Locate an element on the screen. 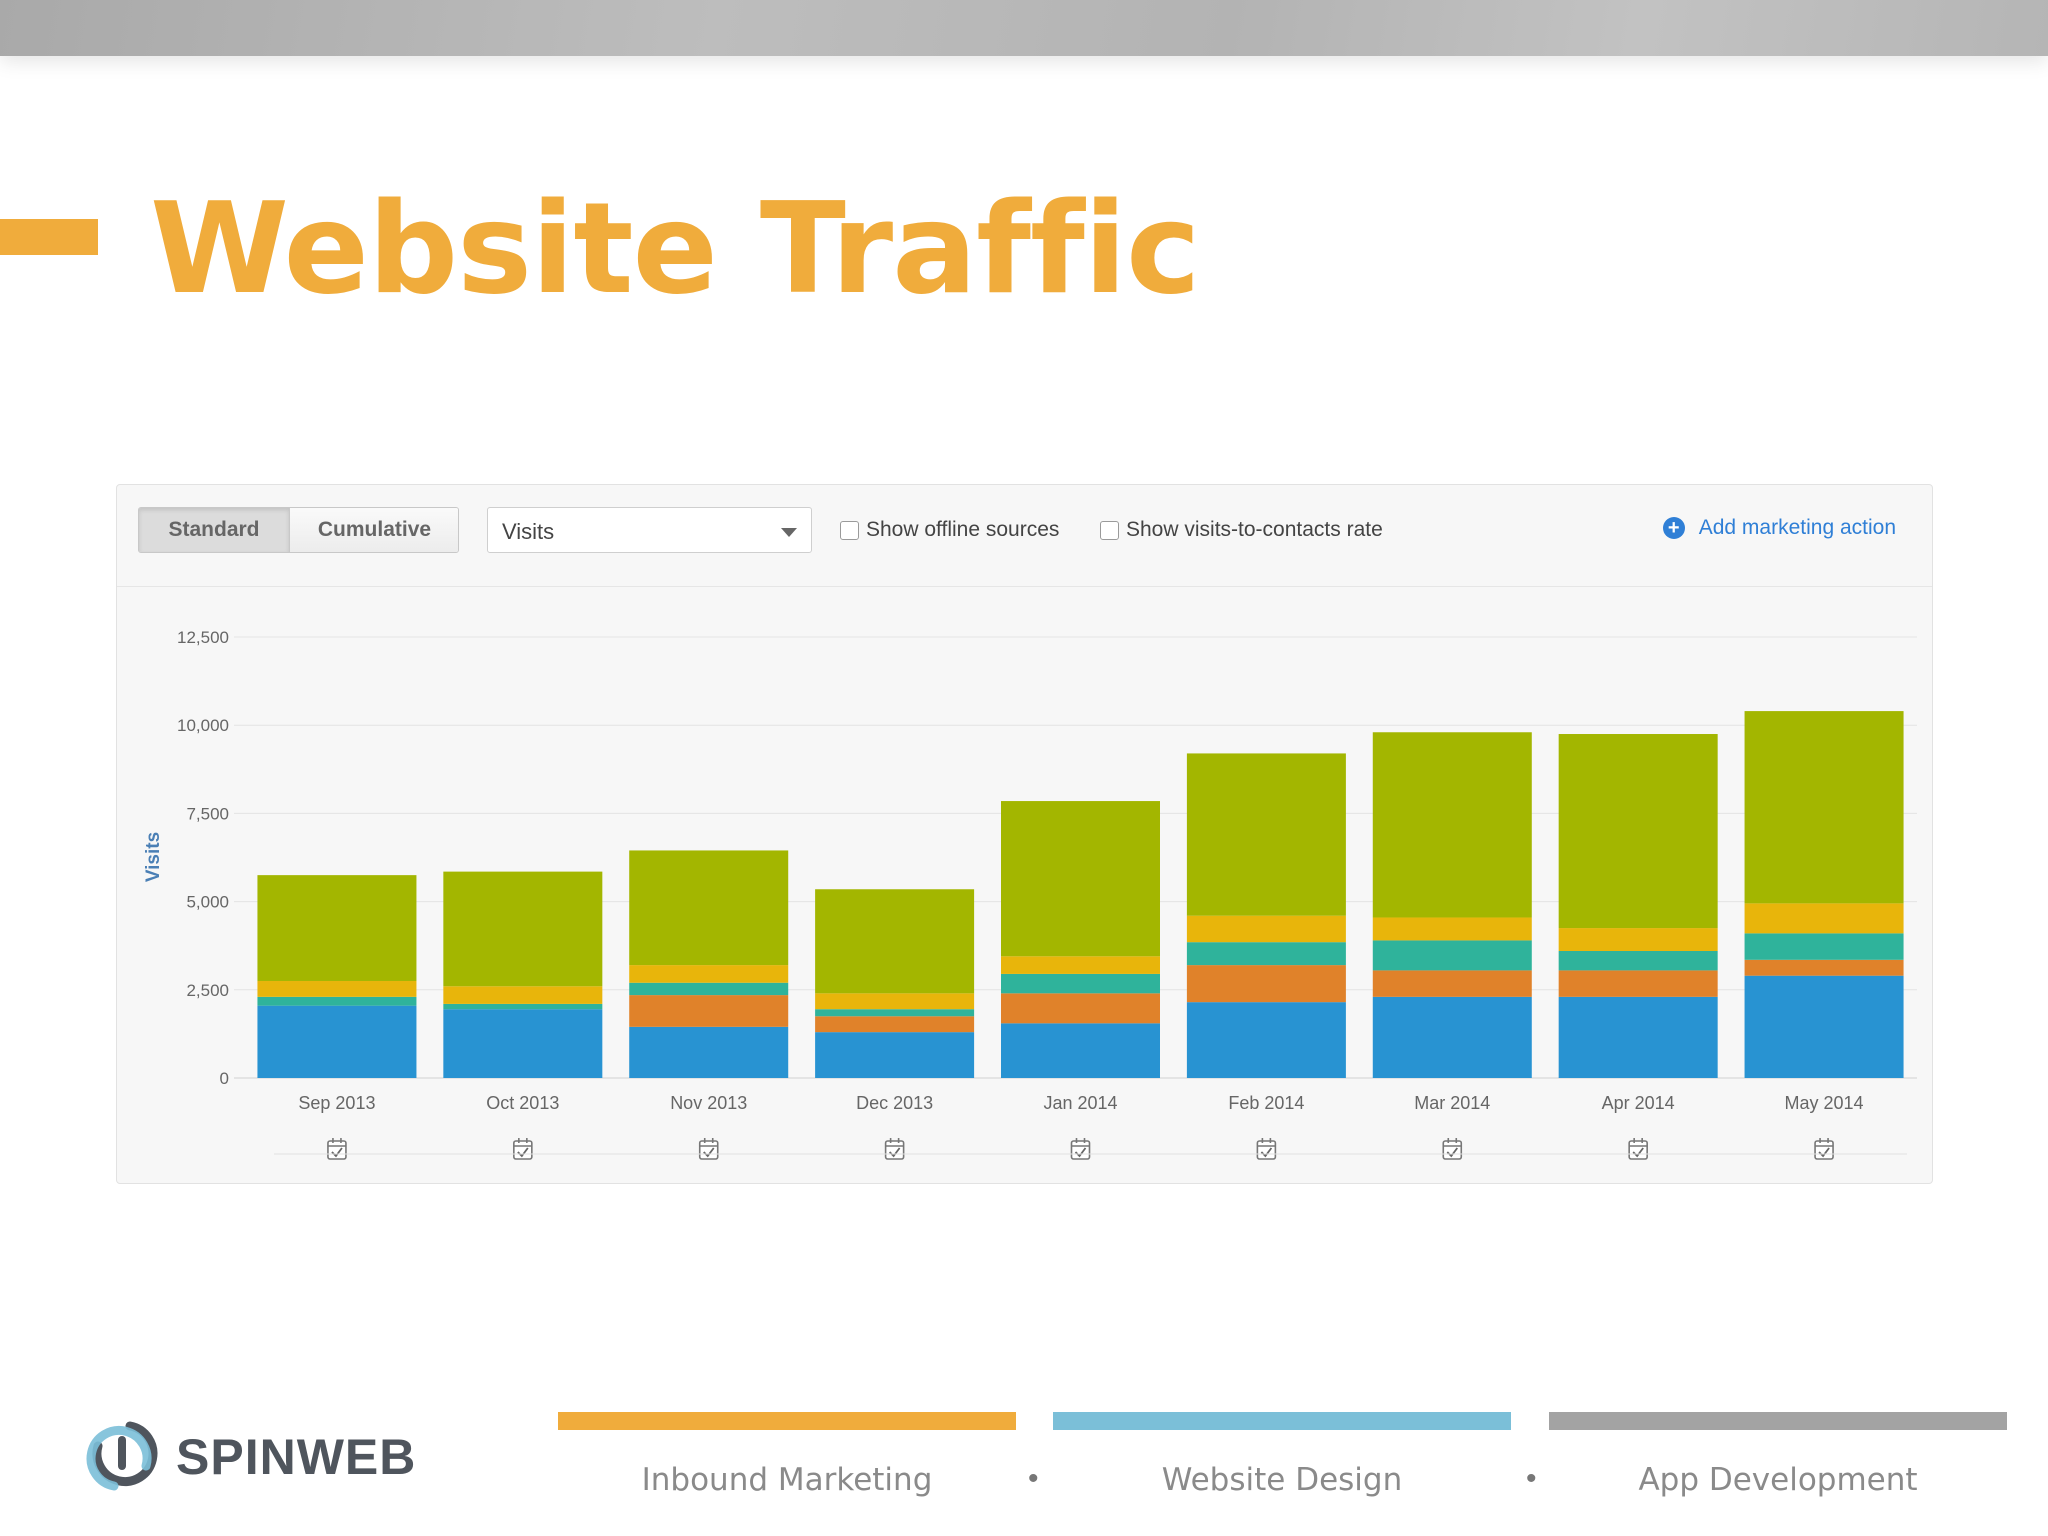 This screenshot has width=2048, height=1536. footer-bar-design is located at coordinates (1282, 1421).